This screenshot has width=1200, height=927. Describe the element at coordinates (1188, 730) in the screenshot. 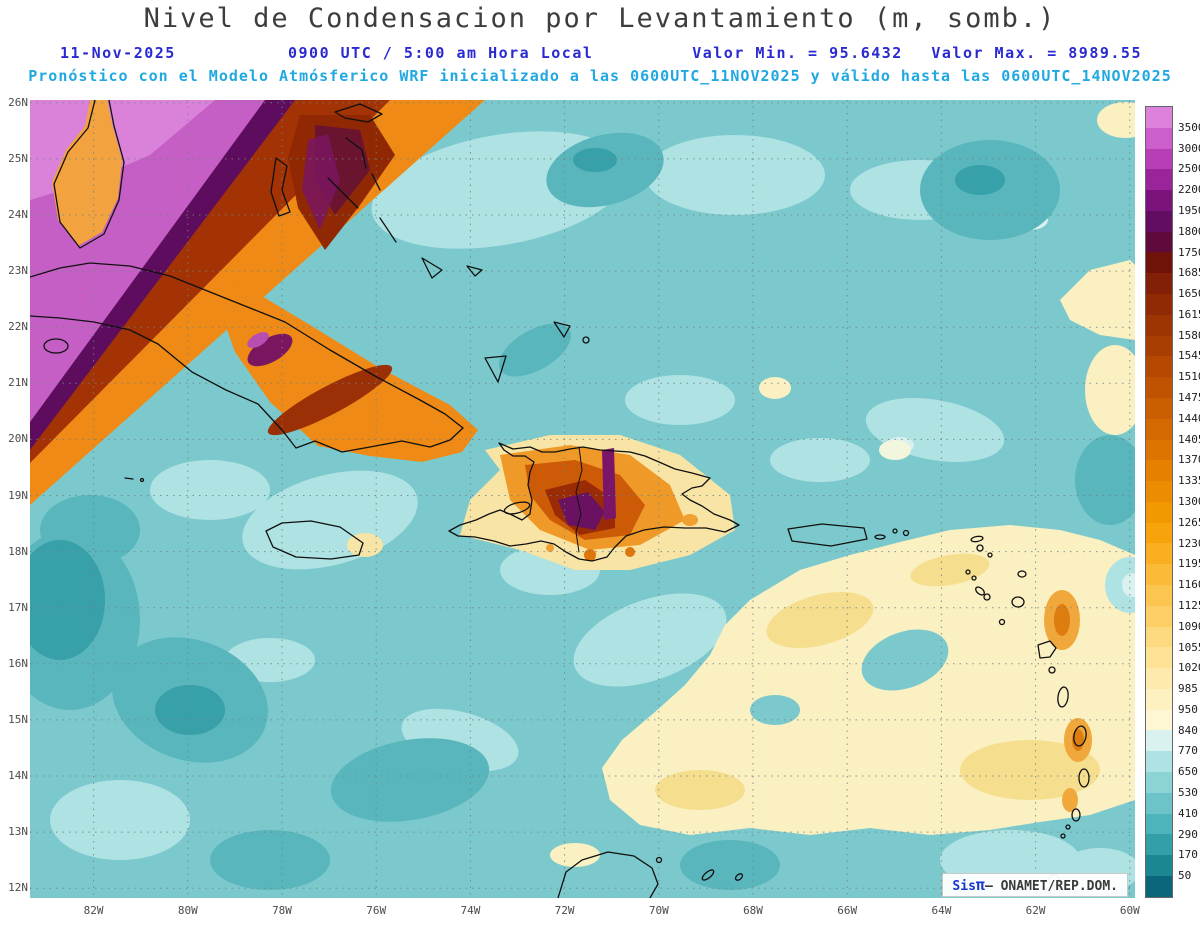

I see `colorbar-level-label: 840` at that location.